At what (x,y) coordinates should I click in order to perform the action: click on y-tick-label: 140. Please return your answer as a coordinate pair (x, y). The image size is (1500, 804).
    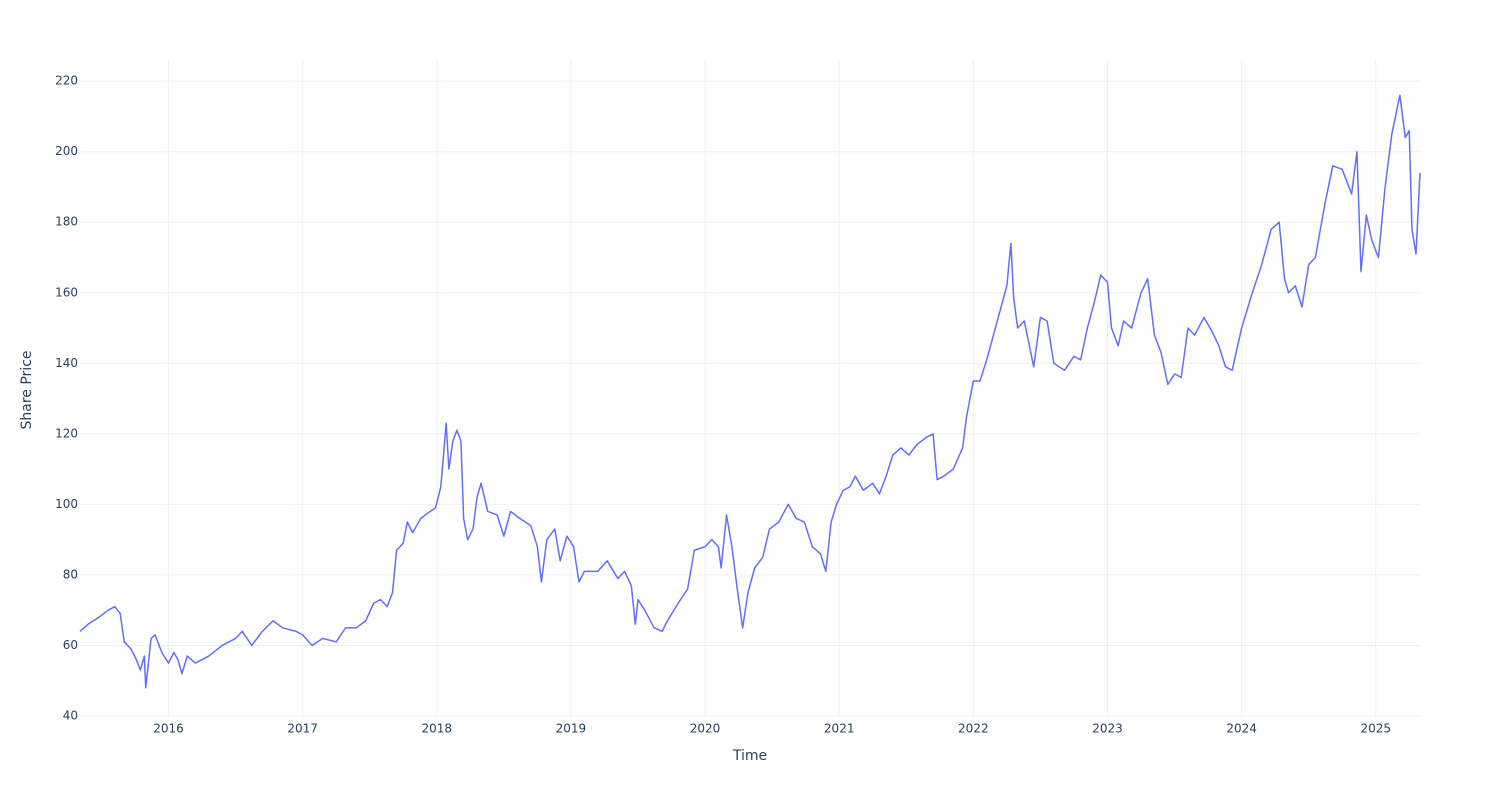
    Looking at the image, I should click on (66, 363).